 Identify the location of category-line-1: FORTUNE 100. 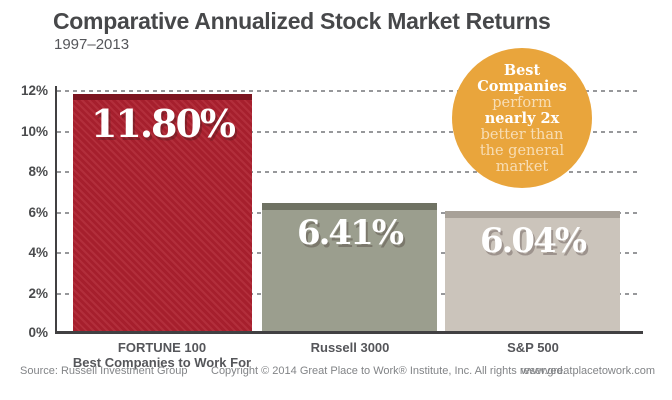
(162, 347).